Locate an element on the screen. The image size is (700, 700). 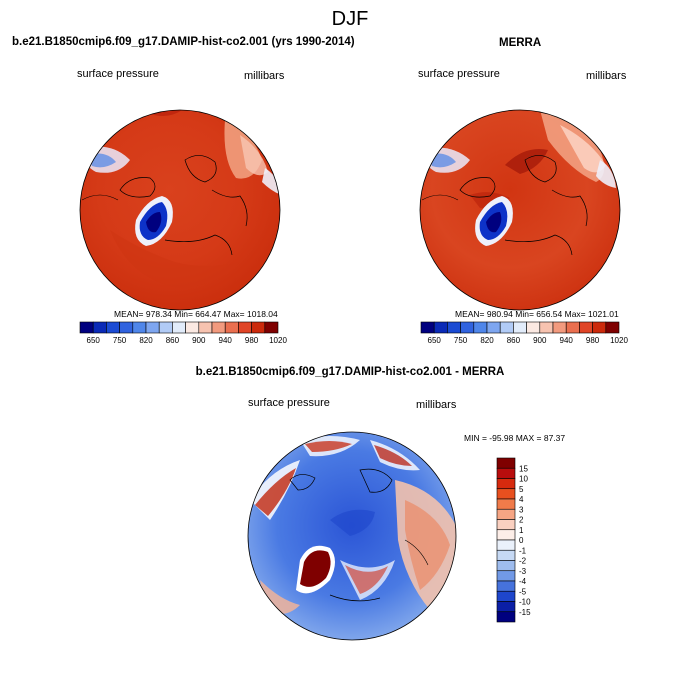
panel1-map-border is located at coordinates (180, 210).